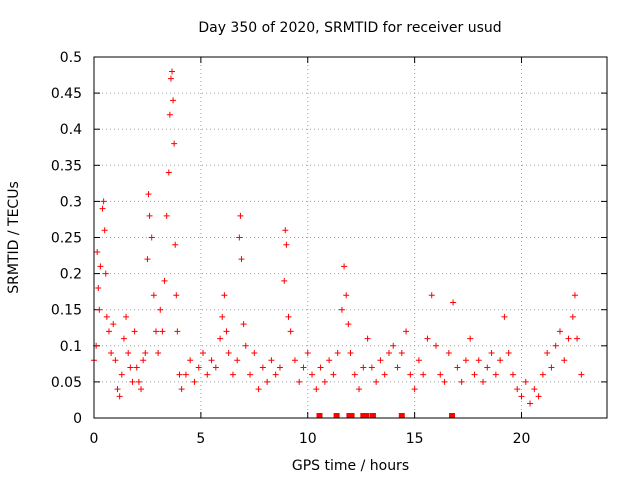  What do you see at coordinates (522, 439) in the screenshot?
I see `x-tick-label: 20` at bounding box center [522, 439].